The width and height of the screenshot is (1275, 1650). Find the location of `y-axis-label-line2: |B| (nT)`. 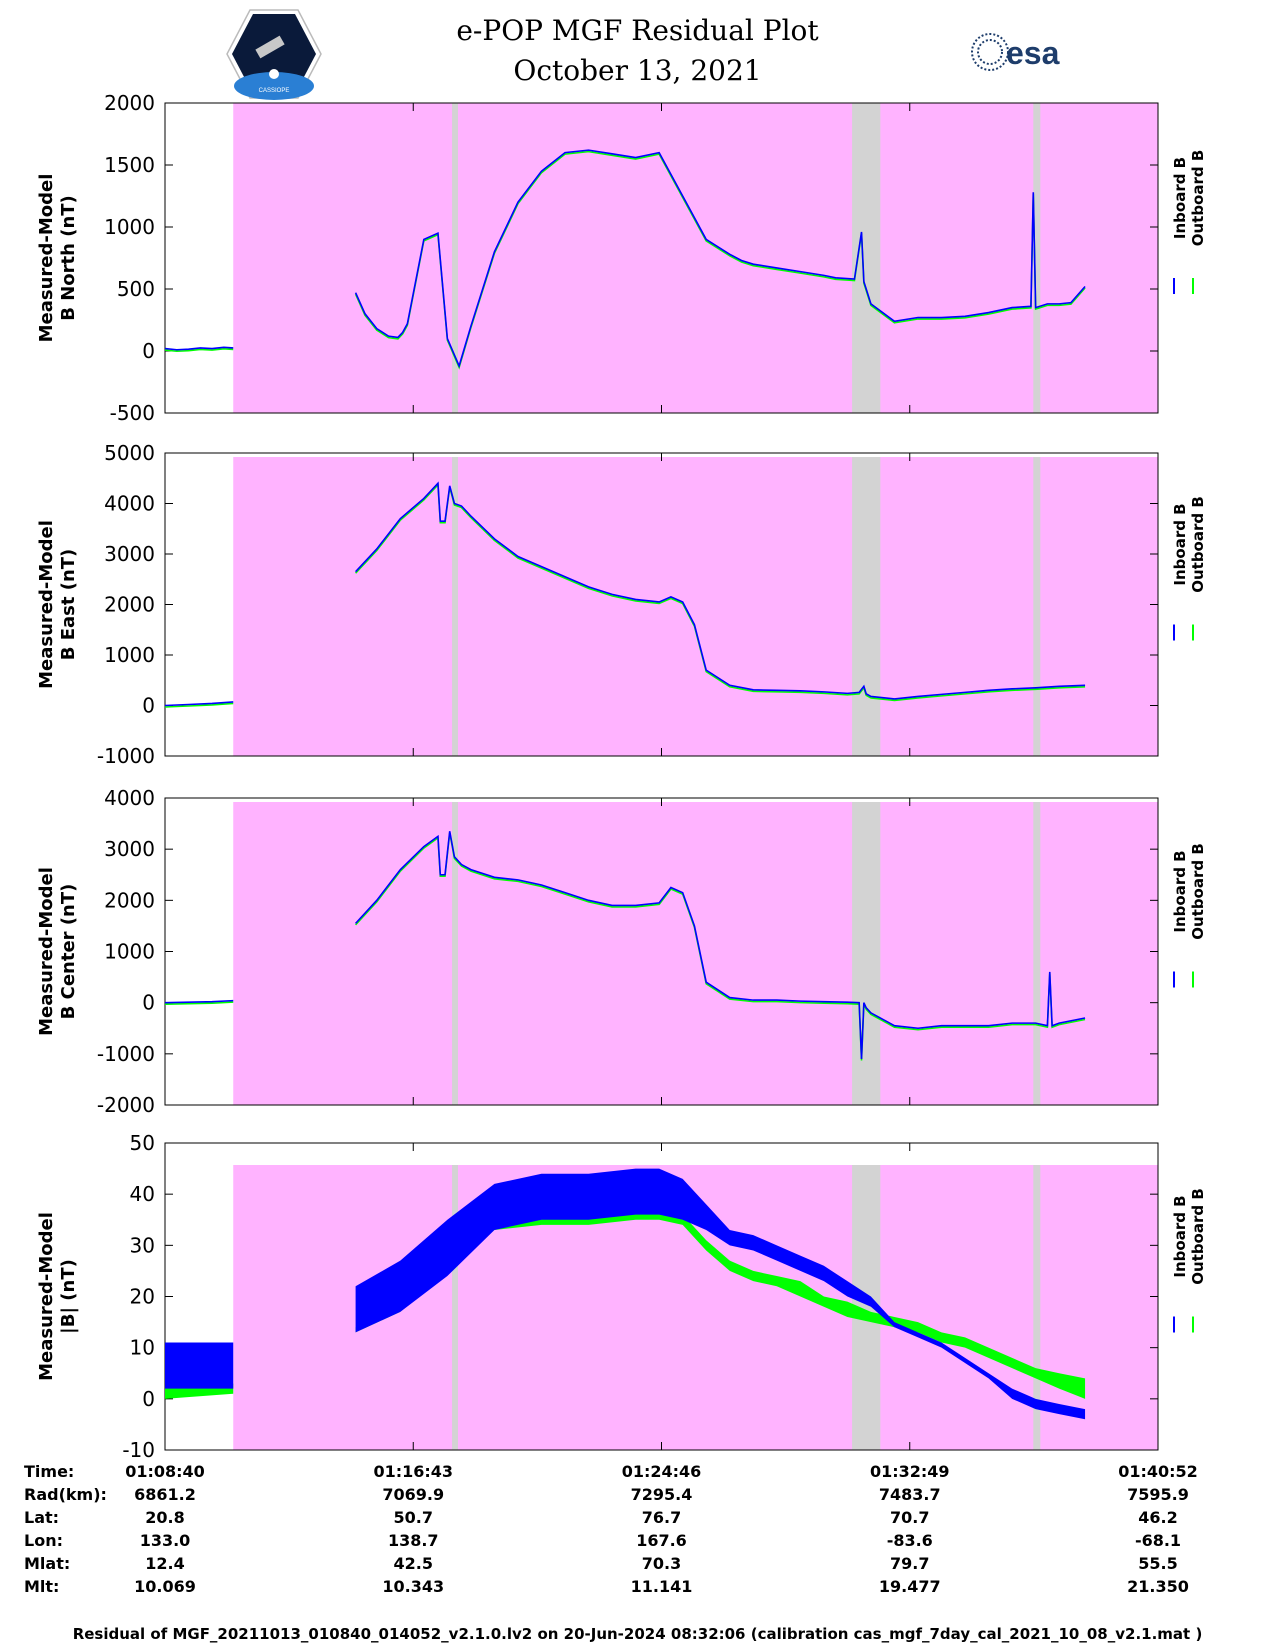

y-axis-label-line2: |B| (nT) is located at coordinates (68, 1296).